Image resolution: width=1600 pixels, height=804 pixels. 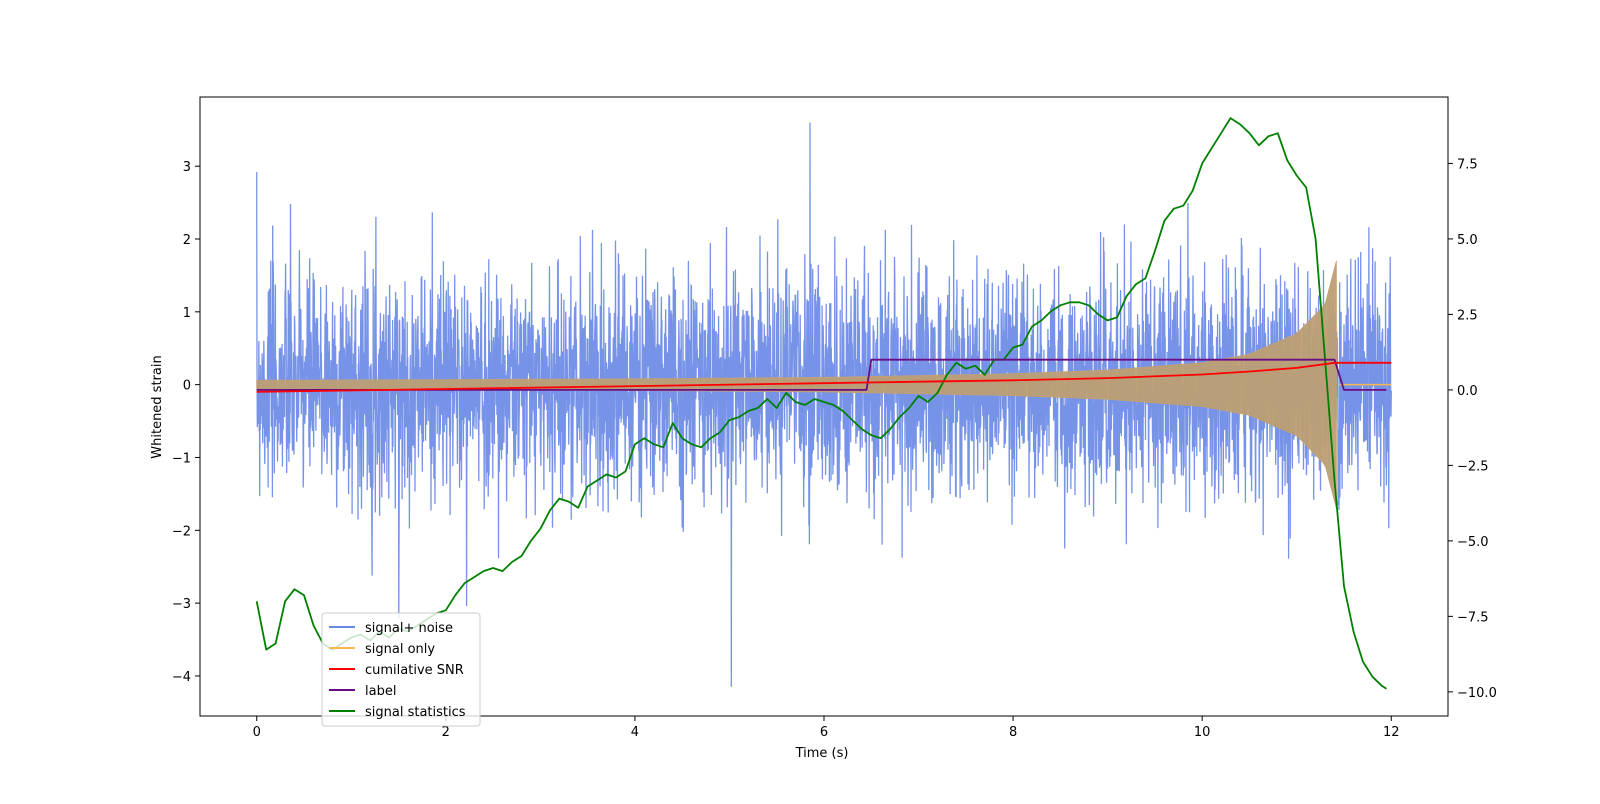 What do you see at coordinates (1467, 315) in the screenshot?
I see `y2-tick-label: 2.5` at bounding box center [1467, 315].